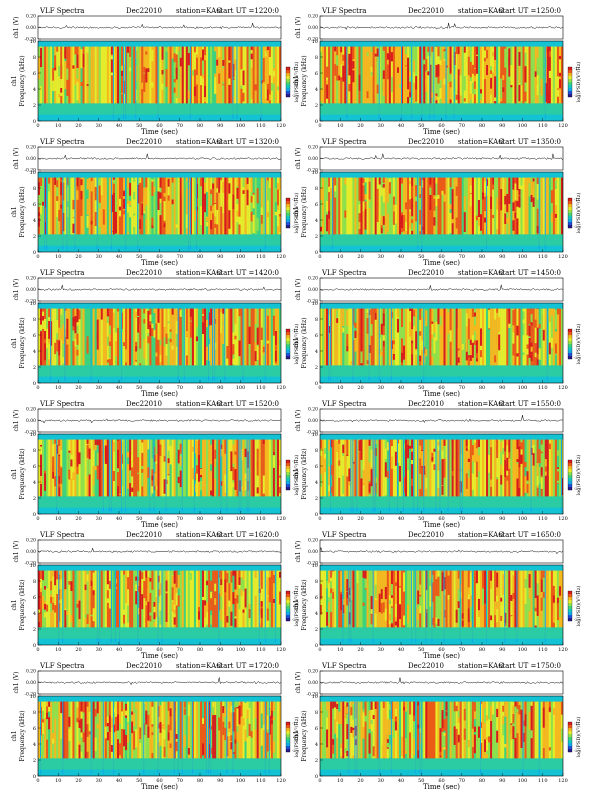 This screenshot has height=792, width=612. Describe the element at coordinates (502, 519) in the screenshot. I see `x-tick-label: 90` at that location.